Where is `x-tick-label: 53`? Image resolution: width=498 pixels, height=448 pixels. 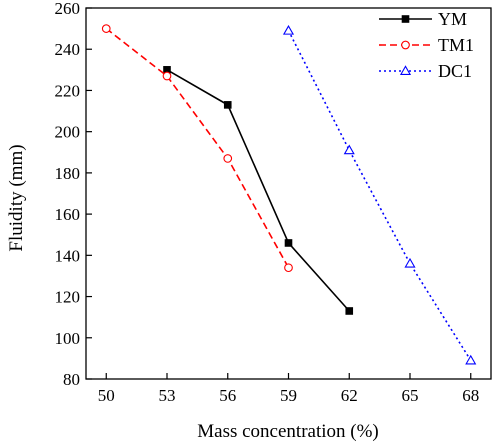 x-tick-label: 53 is located at coordinates (167, 395).